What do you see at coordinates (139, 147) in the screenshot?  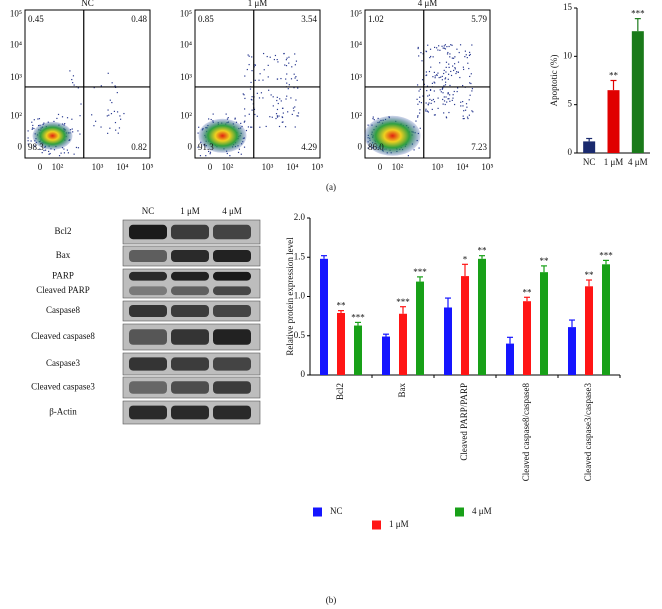 I see `quadrant-value: 0.82` at bounding box center [139, 147].